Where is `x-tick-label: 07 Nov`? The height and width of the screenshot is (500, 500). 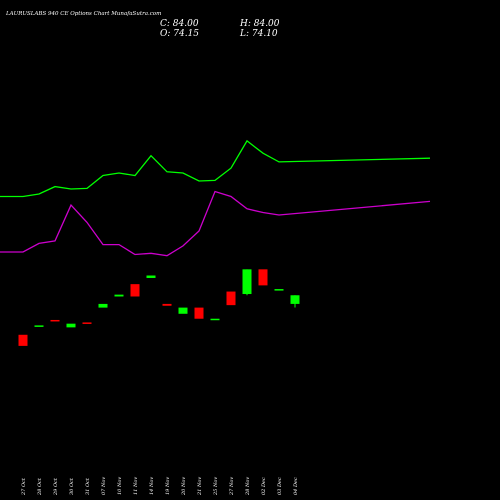
x-tick-label: 07 Nov is located at coordinates (104, 486).